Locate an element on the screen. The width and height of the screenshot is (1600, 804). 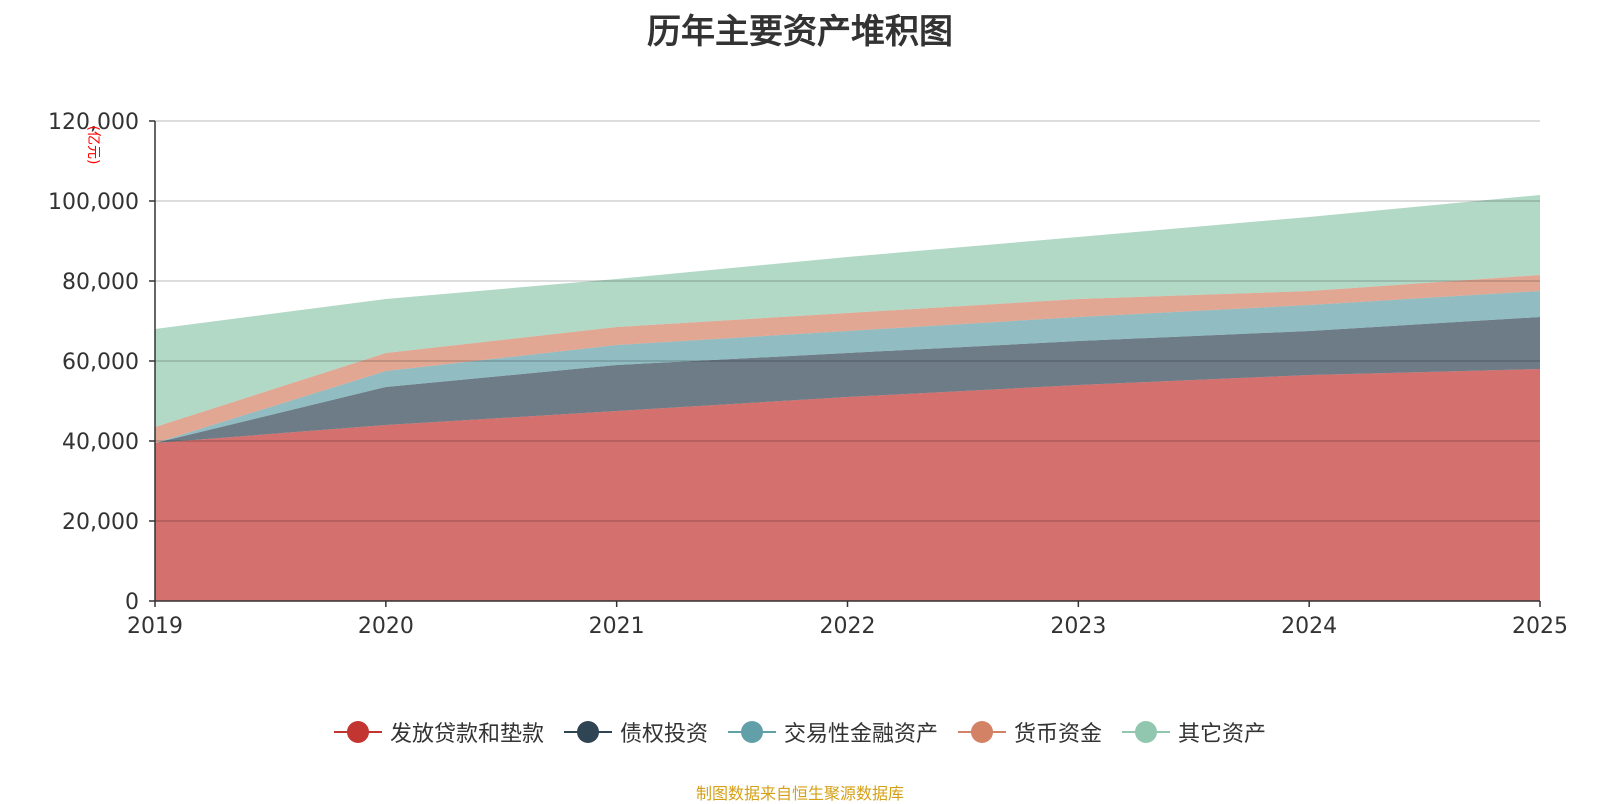
x-tick-label: 2020 is located at coordinates (386, 626).